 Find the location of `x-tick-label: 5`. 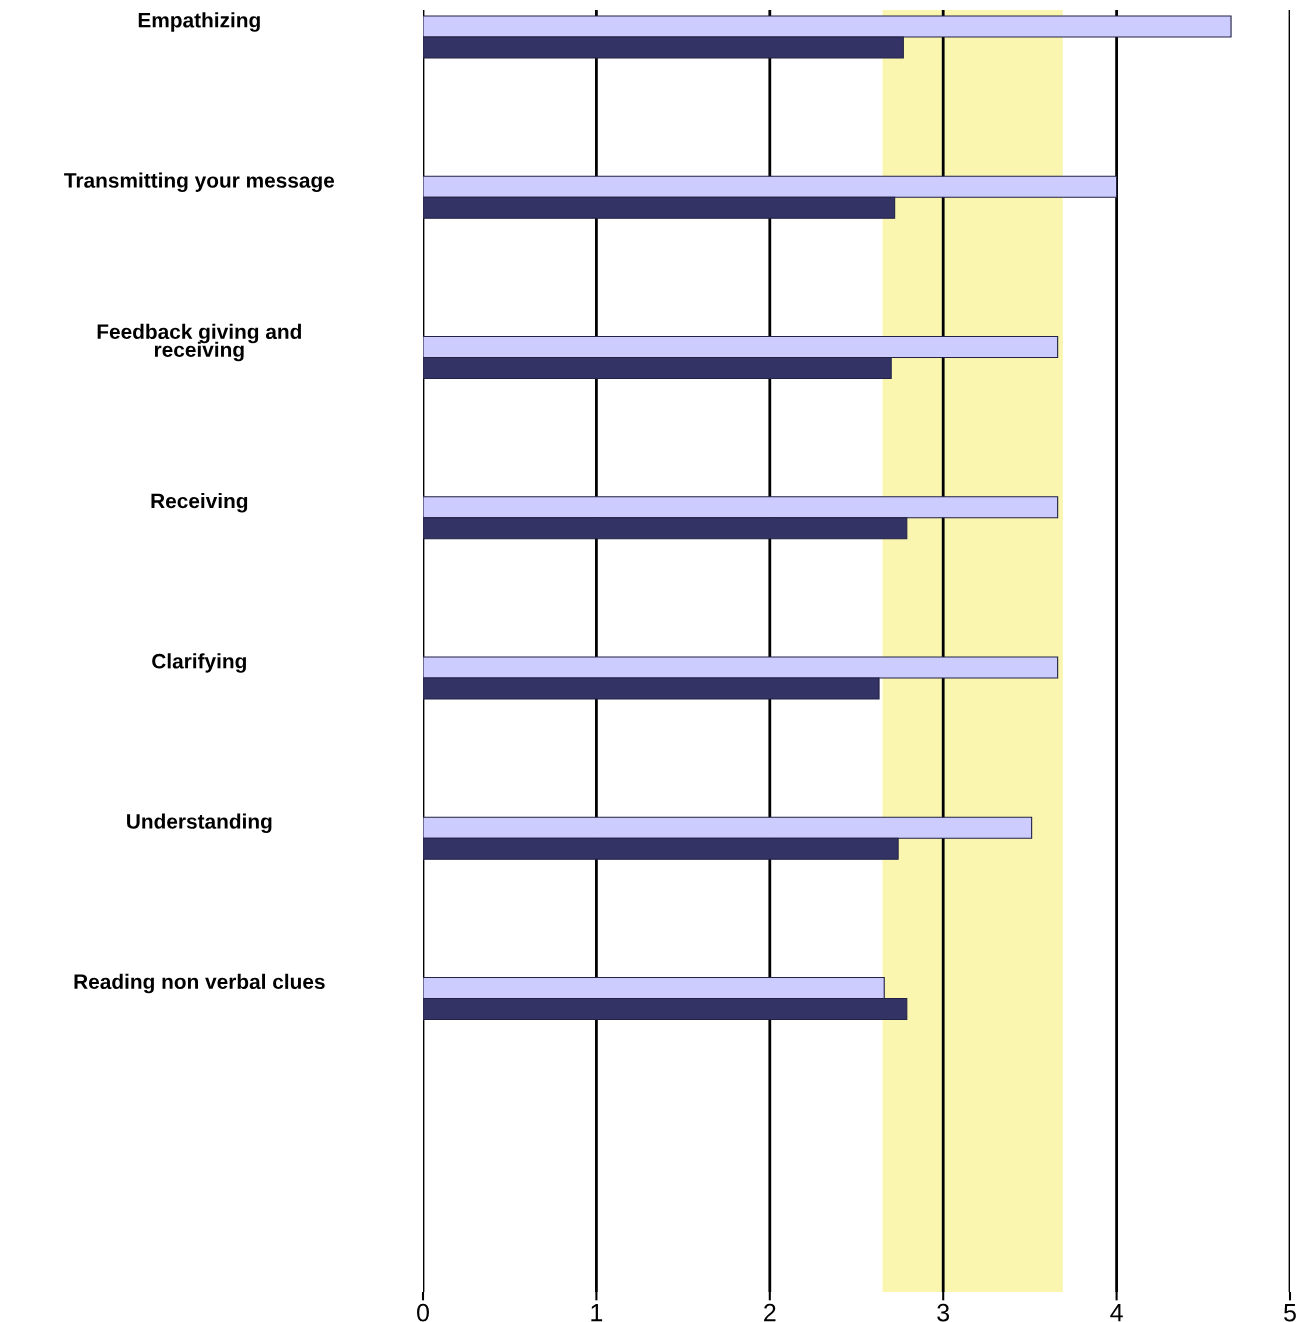

x-tick-label: 5 is located at coordinates (1290, 1313).